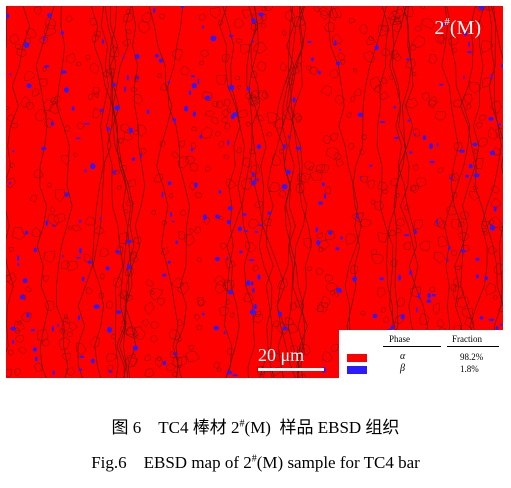  What do you see at coordinates (291, 369) in the screenshot?
I see `scale-bar` at bounding box center [291, 369].